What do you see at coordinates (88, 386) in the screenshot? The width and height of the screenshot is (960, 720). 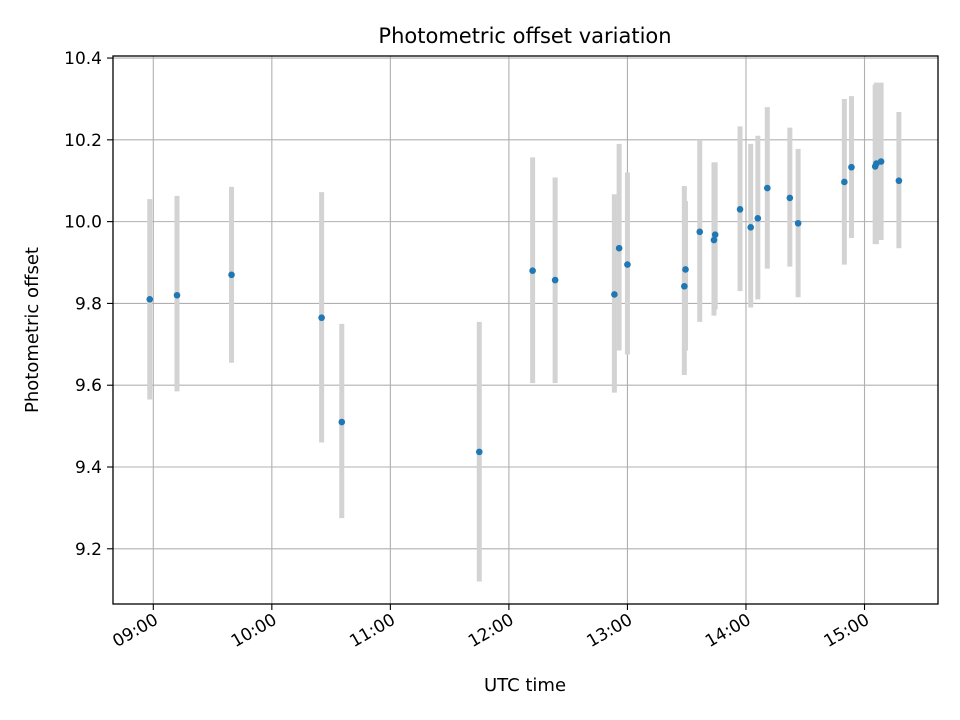 I see `y-tick-label: 9.6` at bounding box center [88, 386].